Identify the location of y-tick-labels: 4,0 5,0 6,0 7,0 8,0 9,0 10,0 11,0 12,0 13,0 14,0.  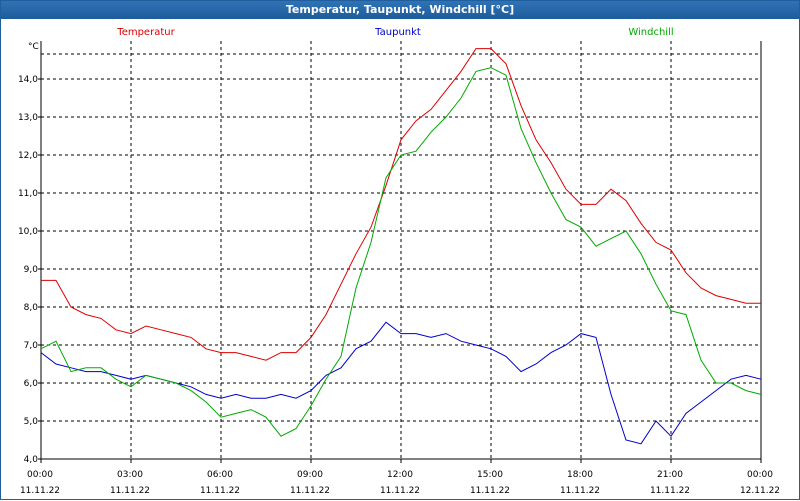
(28, 270).